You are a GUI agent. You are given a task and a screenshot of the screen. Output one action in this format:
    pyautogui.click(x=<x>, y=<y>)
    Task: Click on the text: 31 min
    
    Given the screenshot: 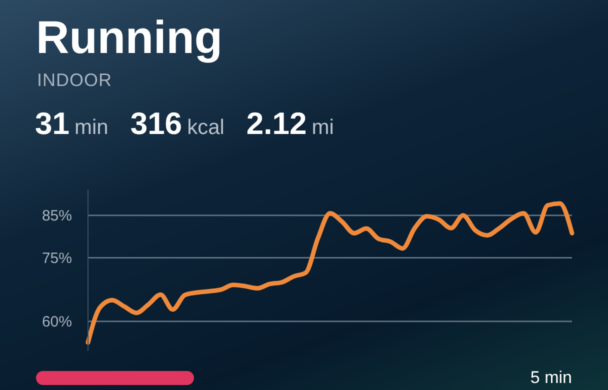 What is the action you would take?
    pyautogui.click(x=71, y=123)
    